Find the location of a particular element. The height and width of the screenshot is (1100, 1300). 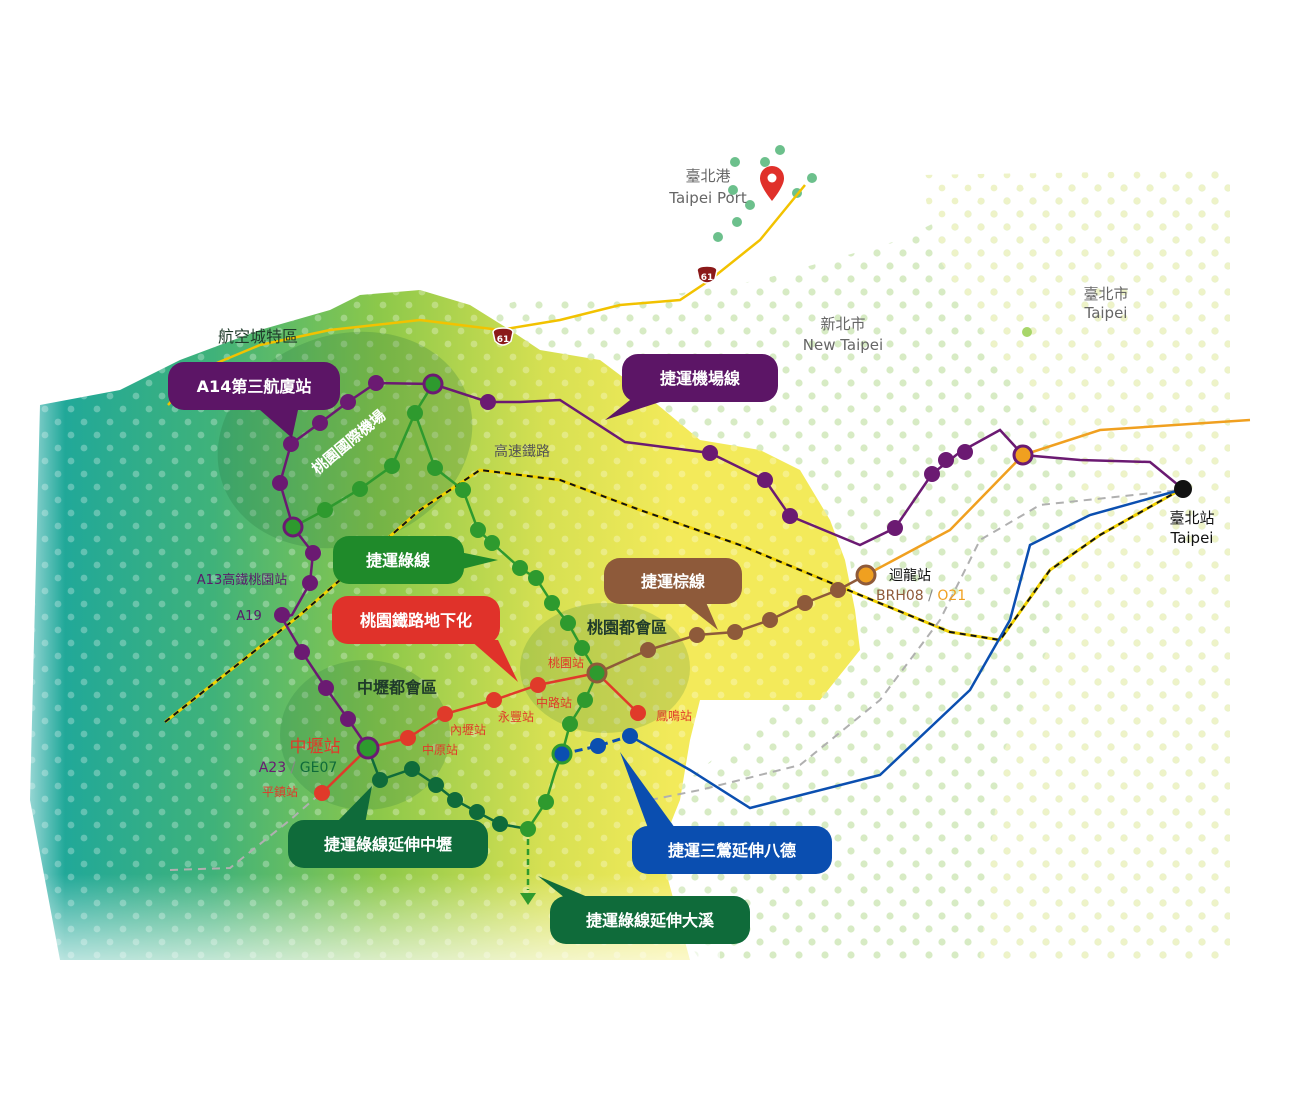

sanying-ext-dash is located at coordinates (596, 745).